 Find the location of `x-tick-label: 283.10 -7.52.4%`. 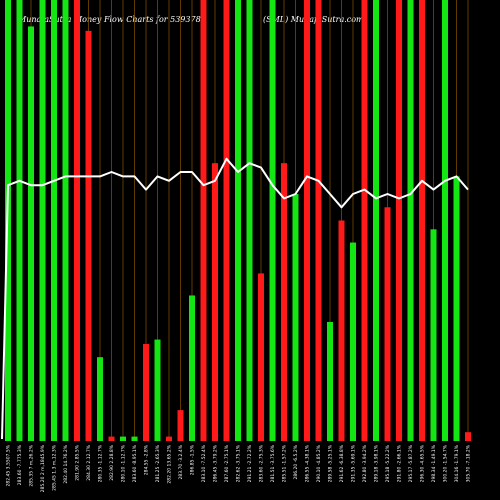

x-tick-label: 283.10 -7.52.4% is located at coordinates (204, 463).